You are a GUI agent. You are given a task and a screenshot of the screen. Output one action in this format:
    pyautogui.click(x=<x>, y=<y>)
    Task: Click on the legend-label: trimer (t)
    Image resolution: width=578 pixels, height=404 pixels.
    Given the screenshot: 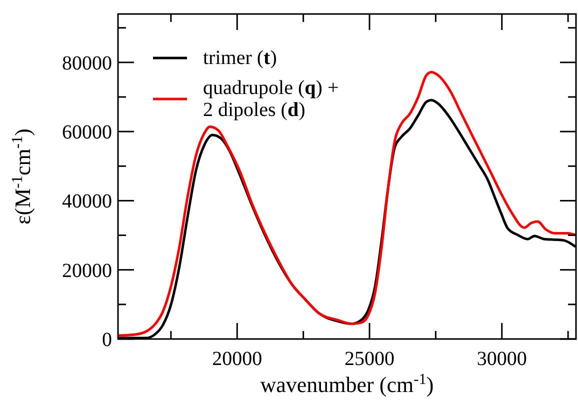 What is the action you would take?
    pyautogui.click(x=240, y=58)
    